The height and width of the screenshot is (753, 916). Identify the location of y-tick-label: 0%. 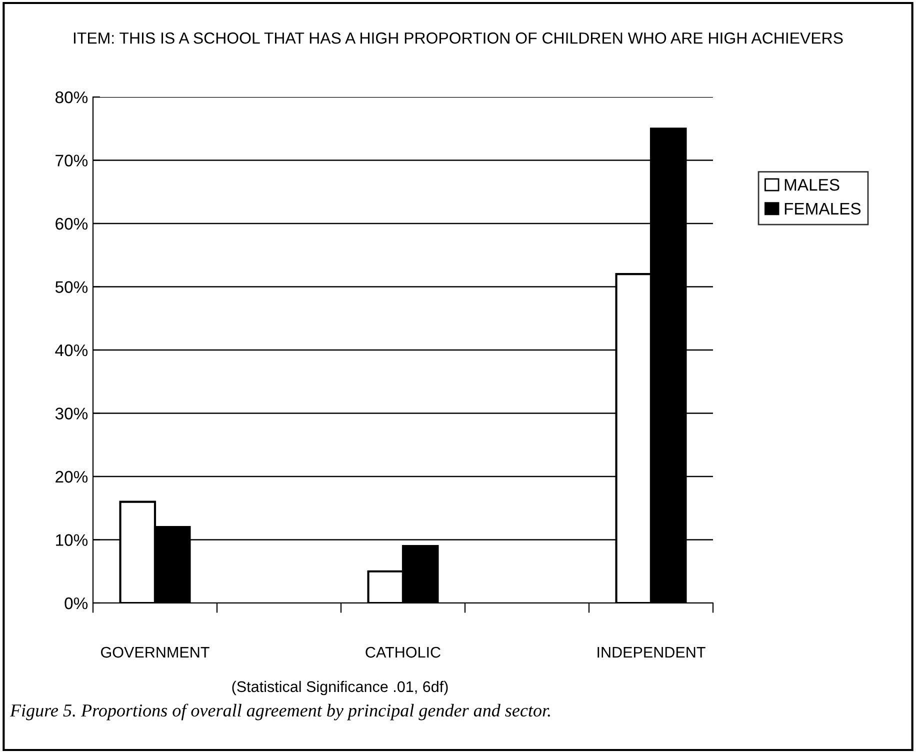
(76, 603).